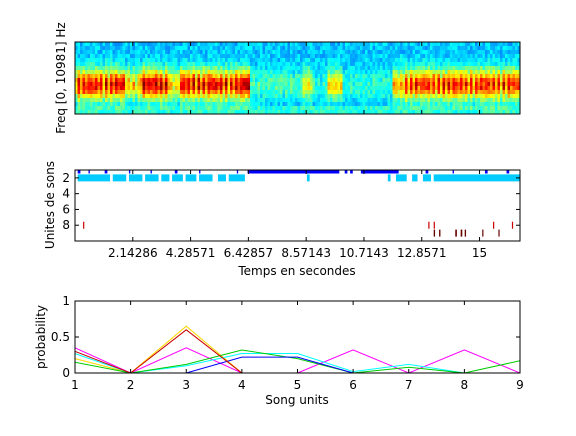 This screenshot has height=436, width=576. Describe the element at coordinates (60, 337) in the screenshot. I see `probability-ytick-label: 0.5` at that location.